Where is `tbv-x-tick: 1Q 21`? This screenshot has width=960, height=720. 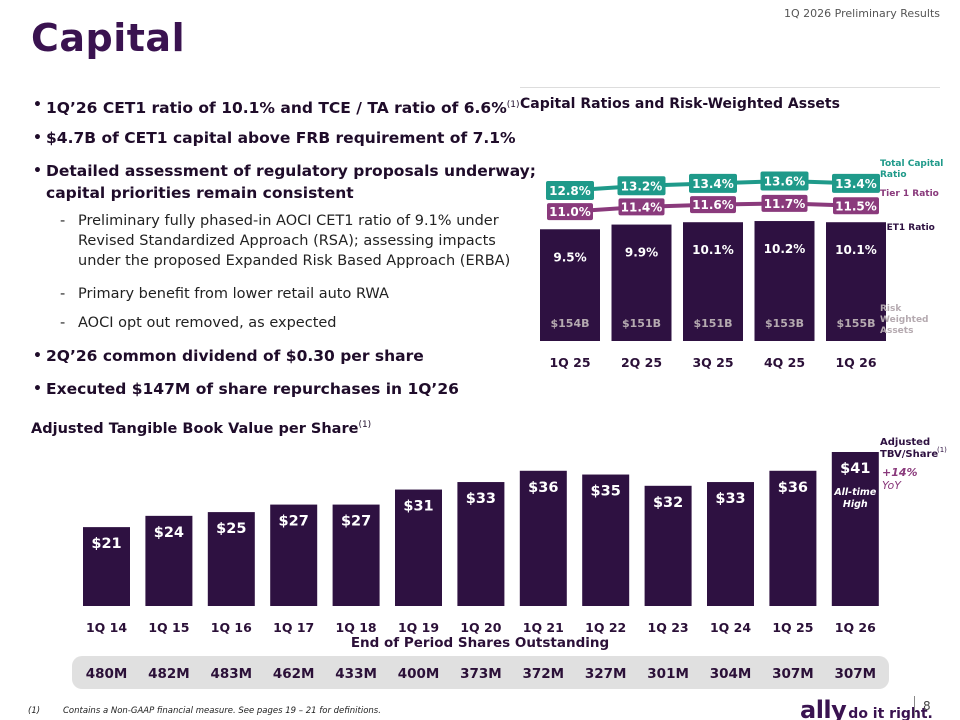
tbv-x-tick: 1Q 21 is located at coordinates (543, 627).